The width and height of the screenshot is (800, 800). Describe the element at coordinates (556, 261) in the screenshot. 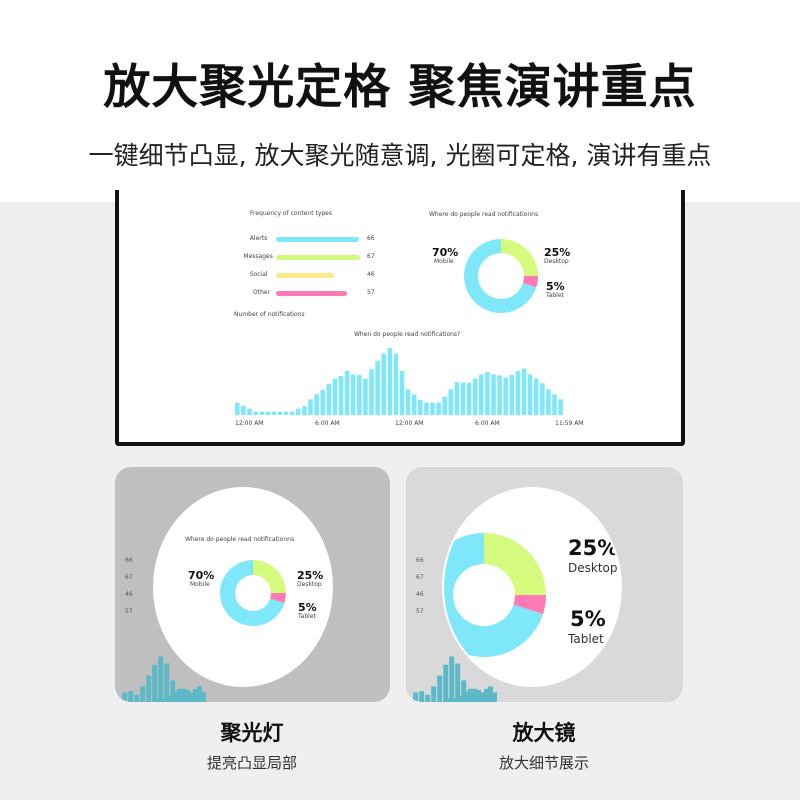

I see `label-desktop: Desktop` at that location.